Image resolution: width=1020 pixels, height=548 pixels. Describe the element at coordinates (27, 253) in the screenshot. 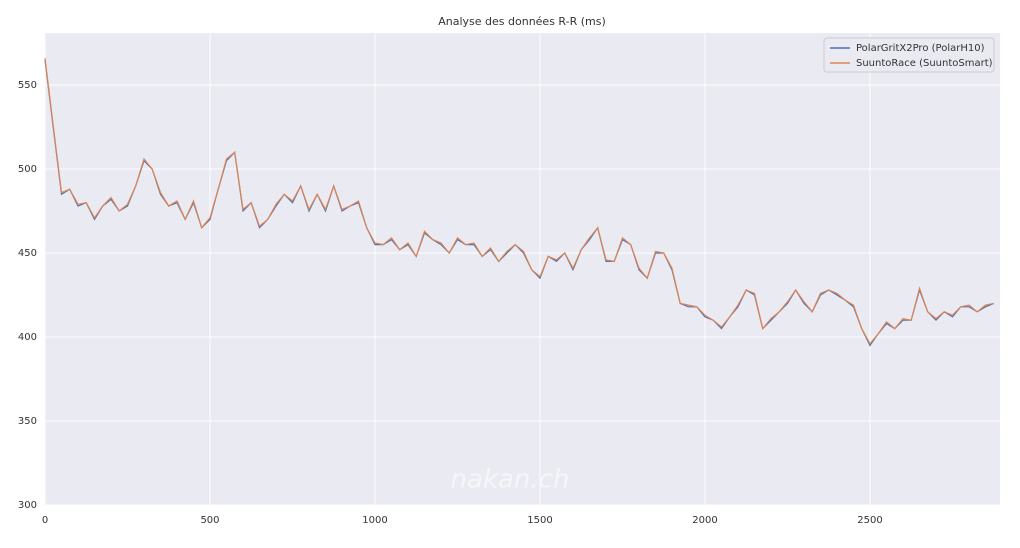

I see `y-tick-label: 450` at that location.